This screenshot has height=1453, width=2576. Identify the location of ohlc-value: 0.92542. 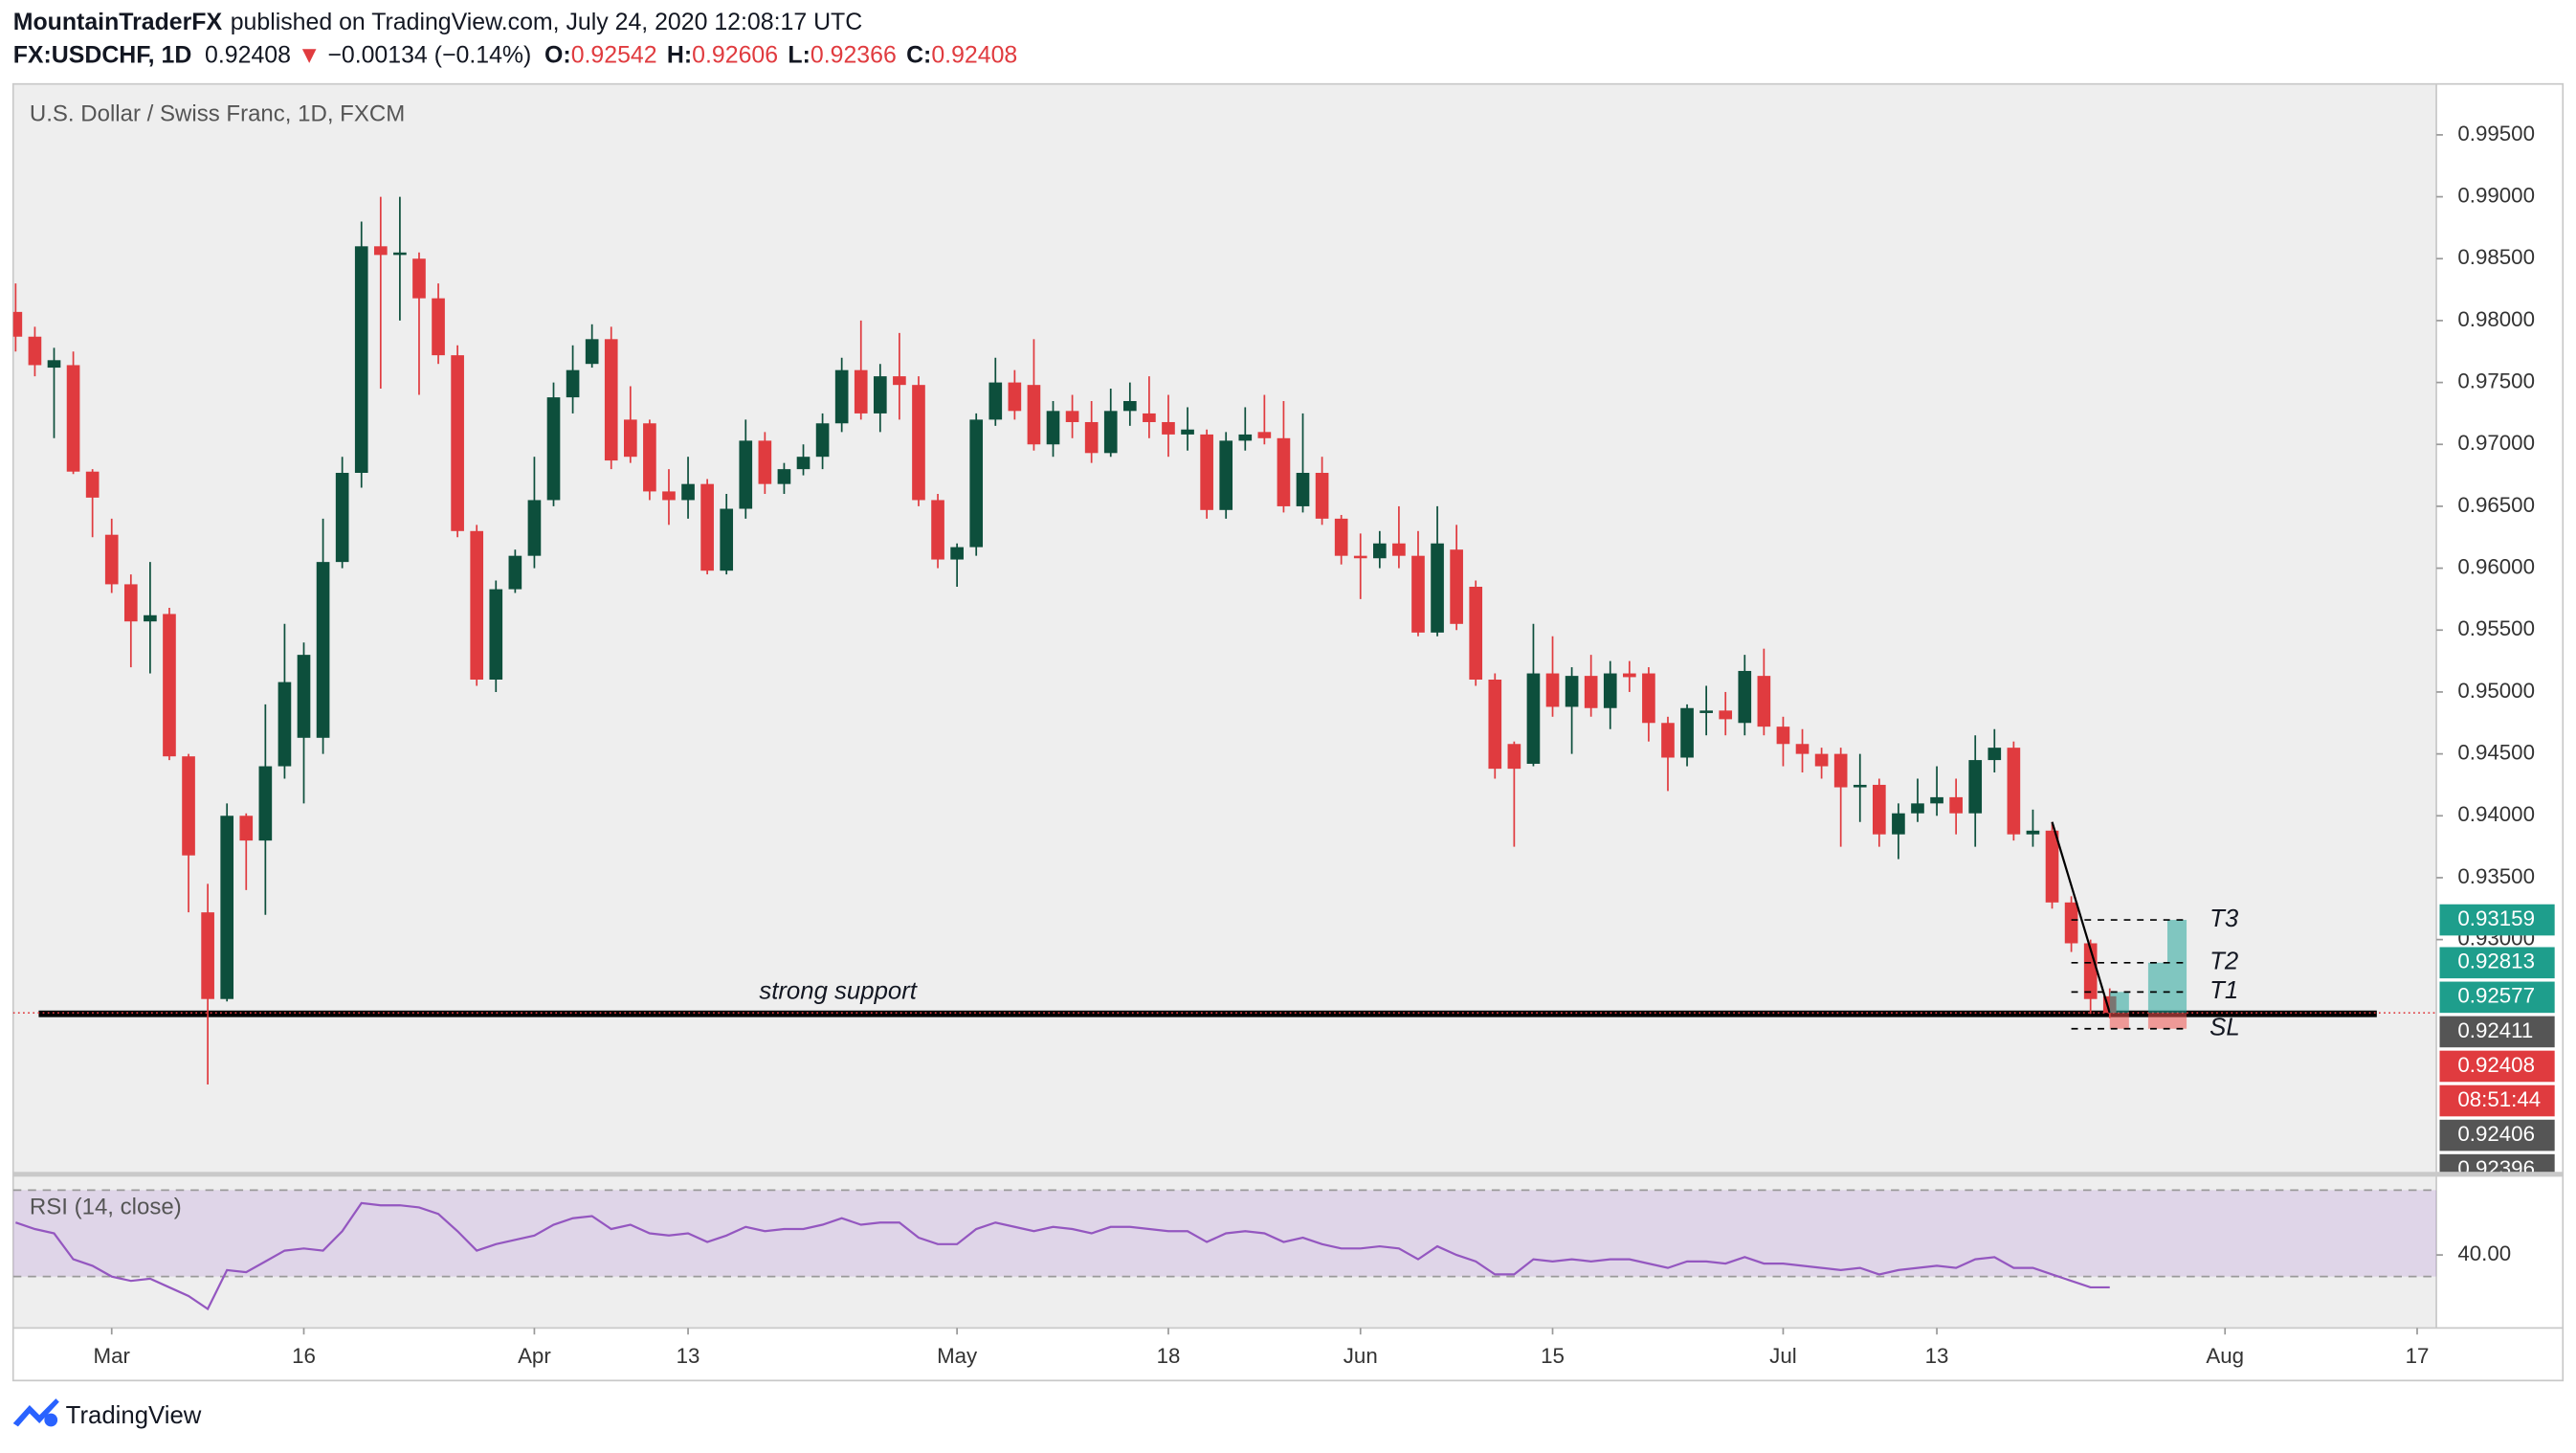
(614, 54).